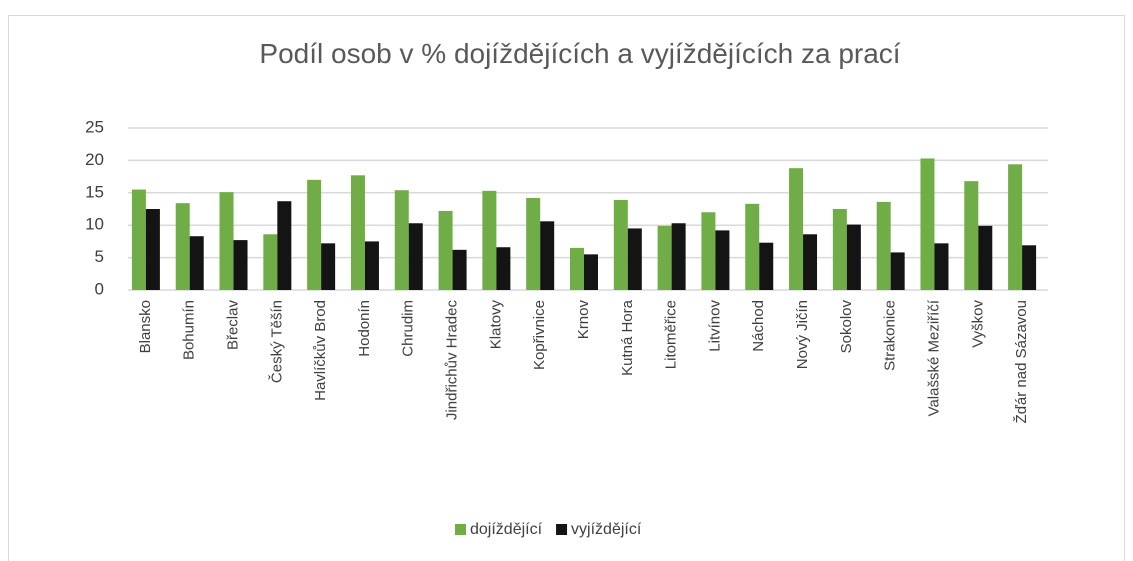 Image resolution: width=1133 pixels, height=561 pixels. What do you see at coordinates (1021, 361) in the screenshot?
I see `x-tick-label: Žďár nad Sázavou` at bounding box center [1021, 361].